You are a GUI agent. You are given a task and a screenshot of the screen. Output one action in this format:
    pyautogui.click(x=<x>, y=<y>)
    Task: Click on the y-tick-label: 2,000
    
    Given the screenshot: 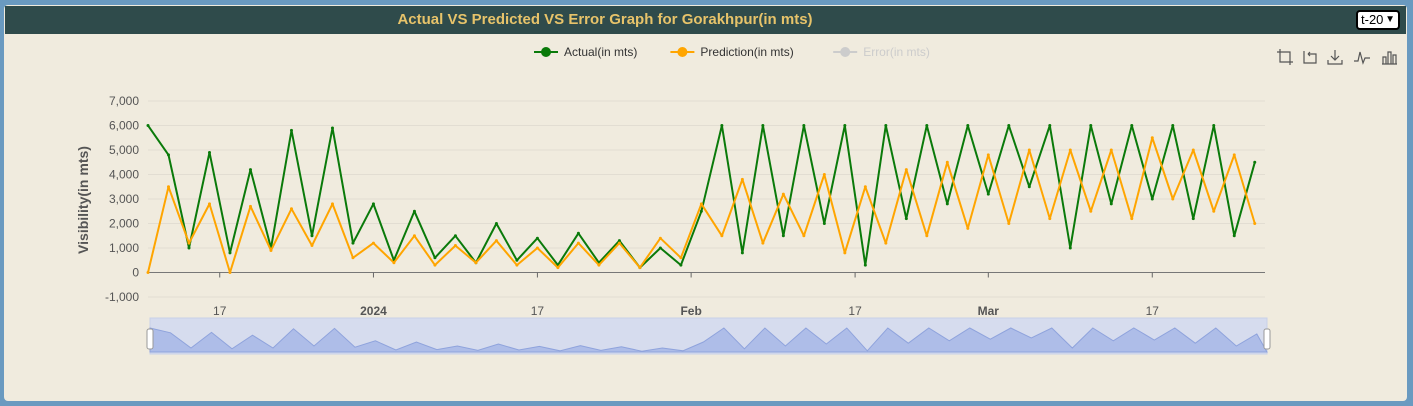 What is the action you would take?
    pyautogui.click(x=124, y=224)
    